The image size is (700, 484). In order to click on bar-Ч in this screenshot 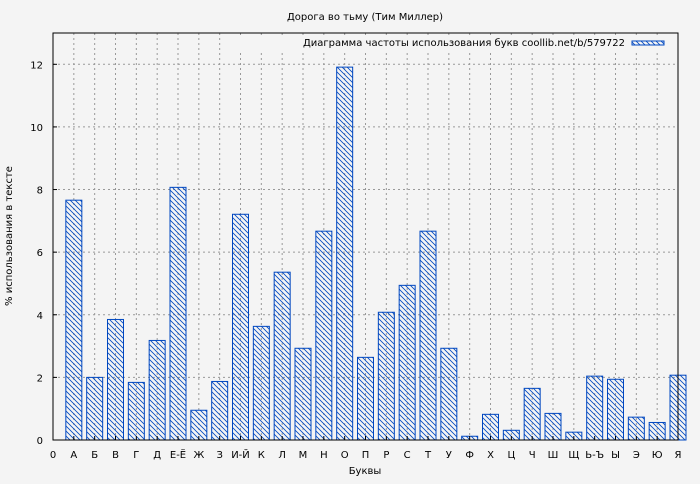, I will do `click(532, 414)`.